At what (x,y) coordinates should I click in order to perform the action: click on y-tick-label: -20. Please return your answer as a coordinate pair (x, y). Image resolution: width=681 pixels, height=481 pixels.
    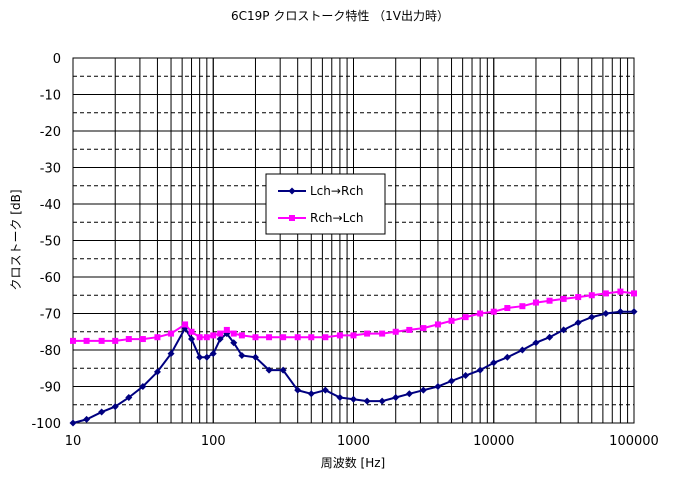
    Looking at the image, I should click on (50, 132).